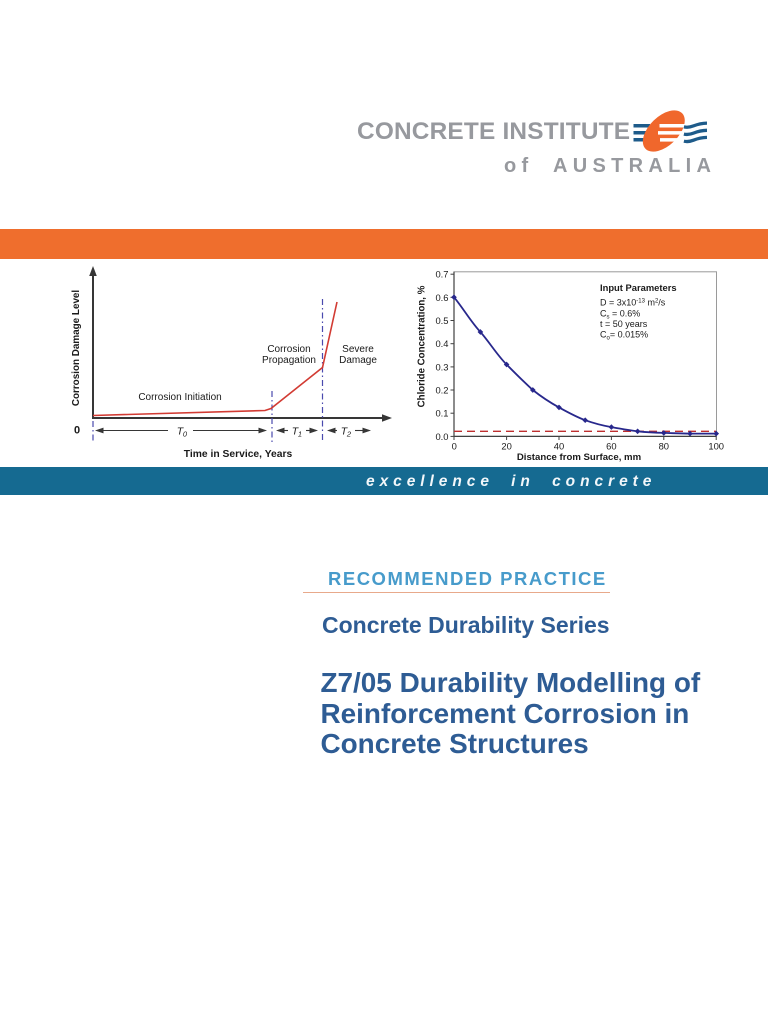 The image size is (768, 1024). What do you see at coordinates (664, 446) in the screenshot?
I see `svg-text: 80` at bounding box center [664, 446].